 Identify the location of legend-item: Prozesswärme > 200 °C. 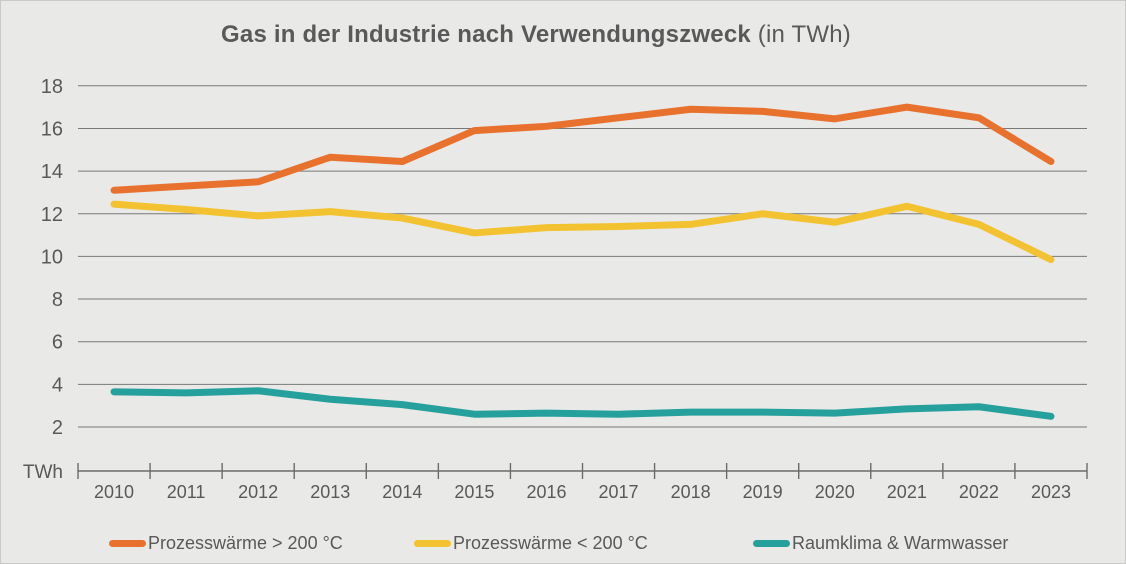
(226, 543).